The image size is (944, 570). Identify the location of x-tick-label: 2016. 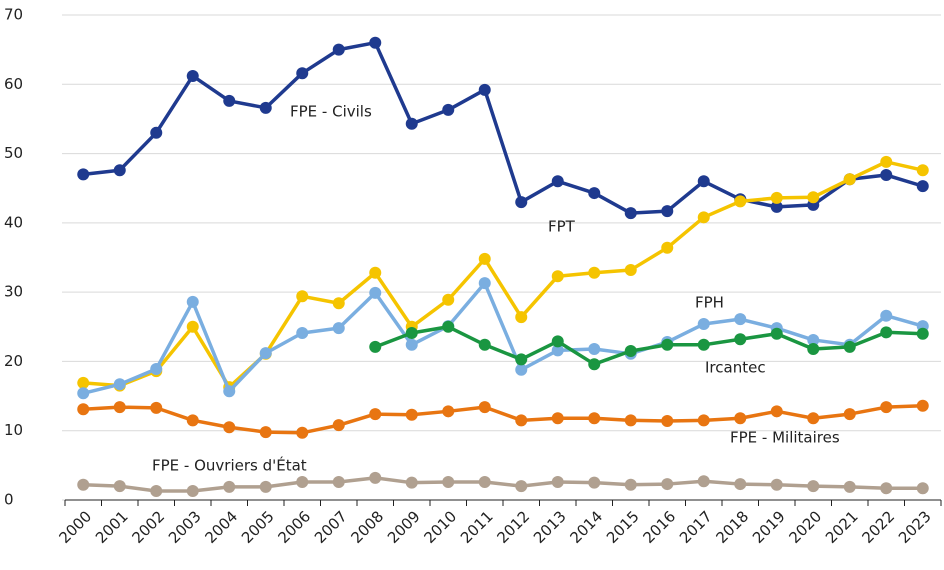
(660, 527).